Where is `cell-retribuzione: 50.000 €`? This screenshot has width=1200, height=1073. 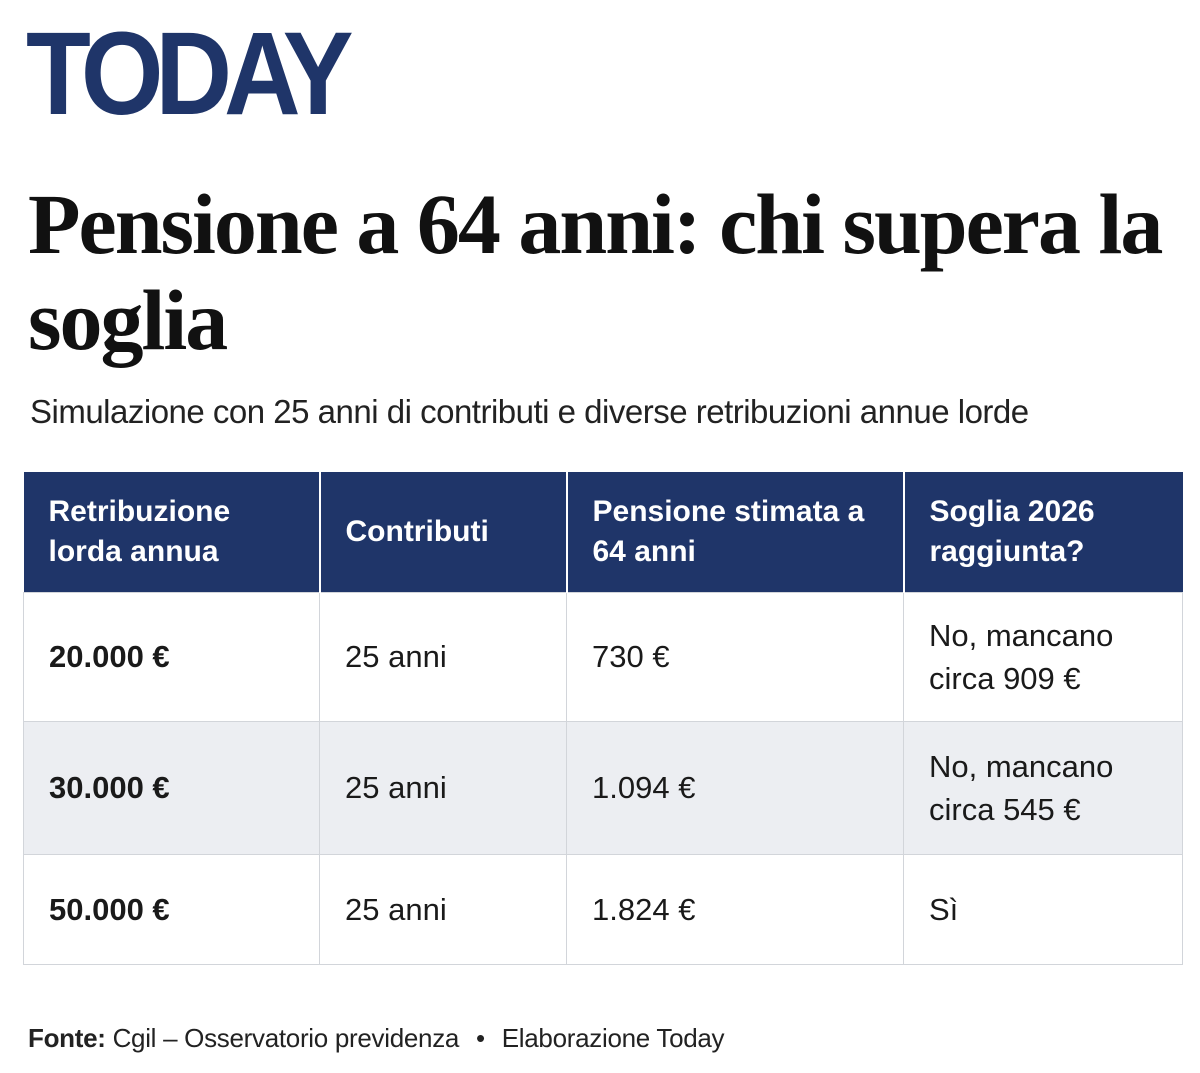
cell-retribuzione: 50.000 € is located at coordinates (171, 909).